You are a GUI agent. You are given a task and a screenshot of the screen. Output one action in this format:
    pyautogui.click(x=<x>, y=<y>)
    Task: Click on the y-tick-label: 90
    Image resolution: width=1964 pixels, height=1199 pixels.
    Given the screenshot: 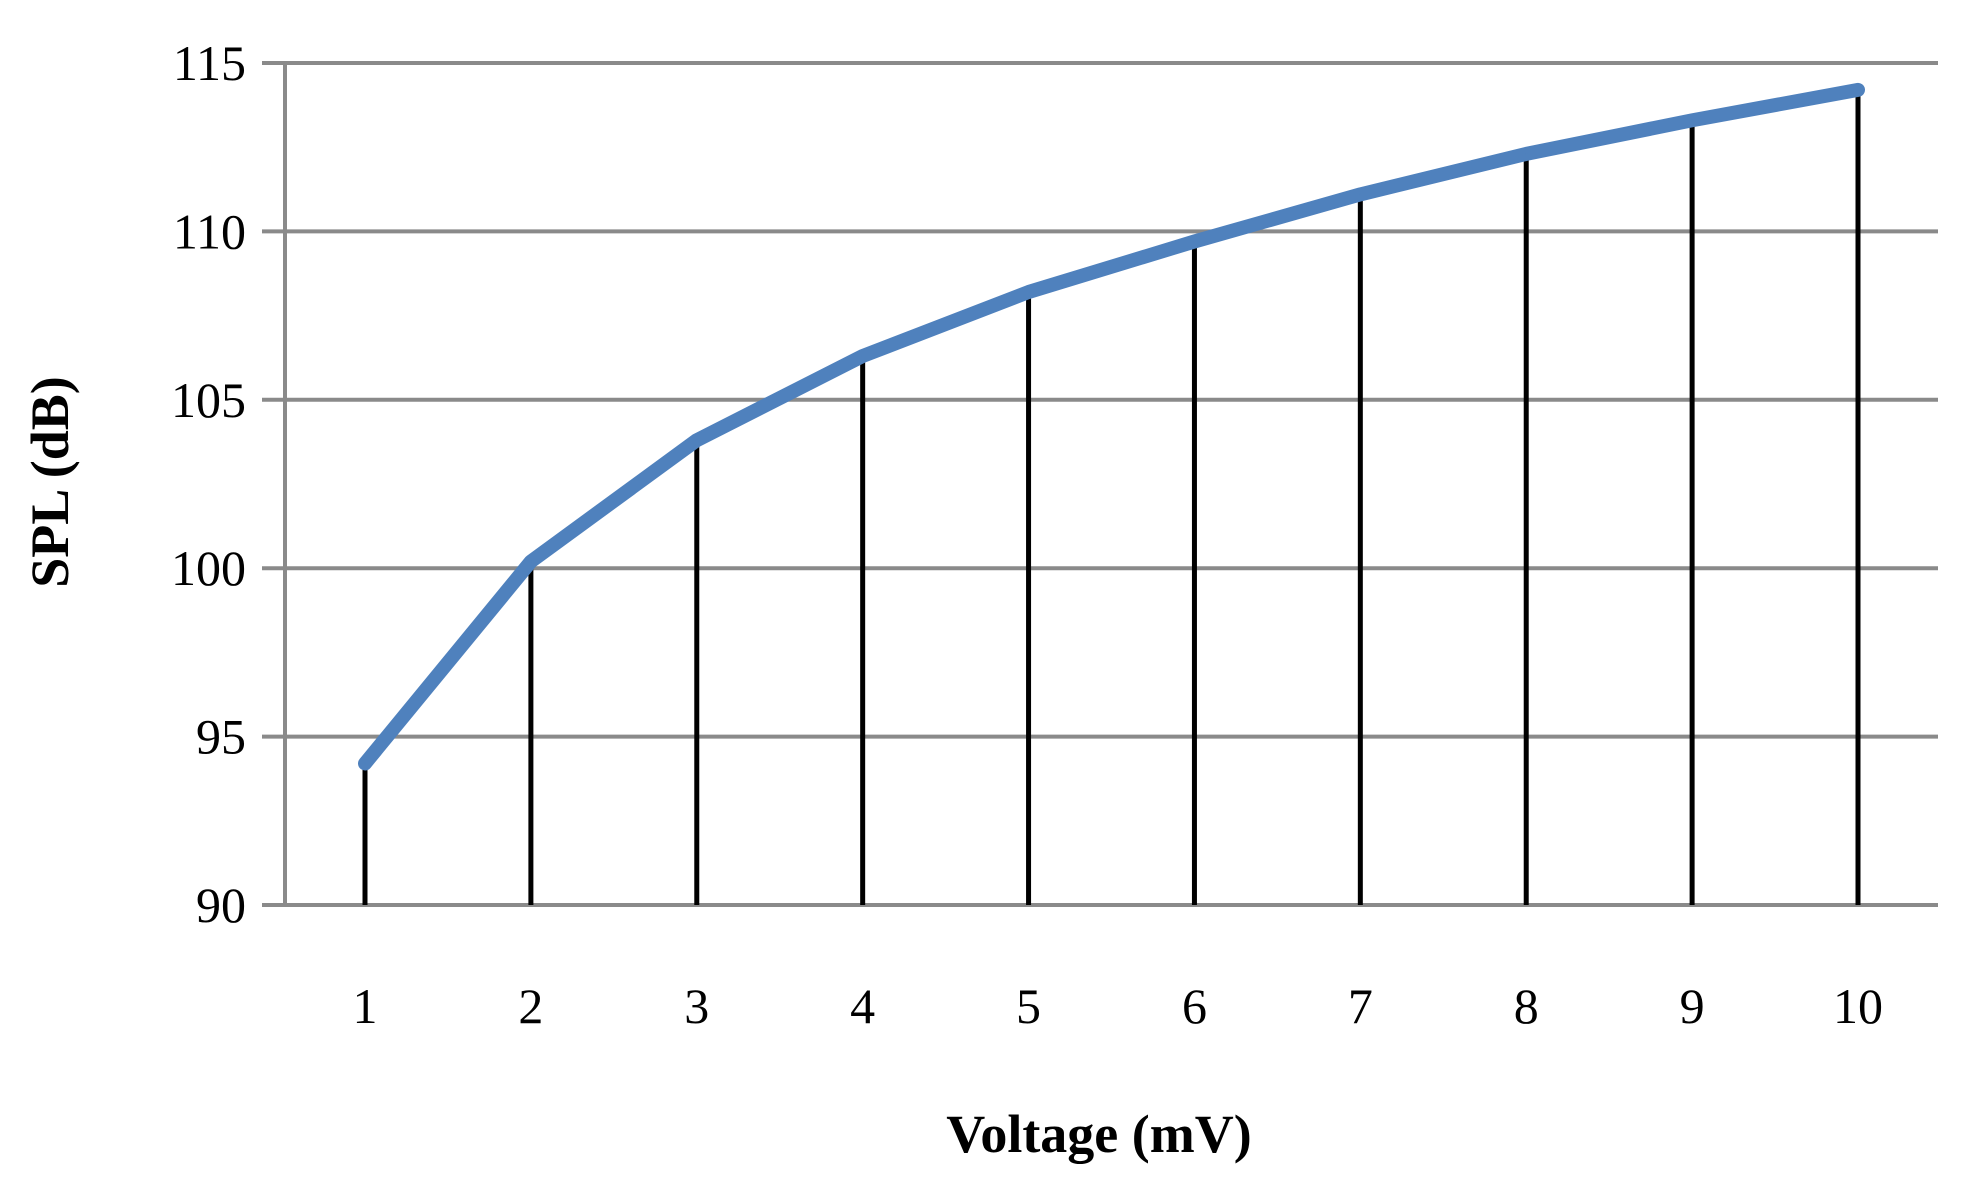 What is the action you would take?
    pyautogui.click(x=221, y=905)
    